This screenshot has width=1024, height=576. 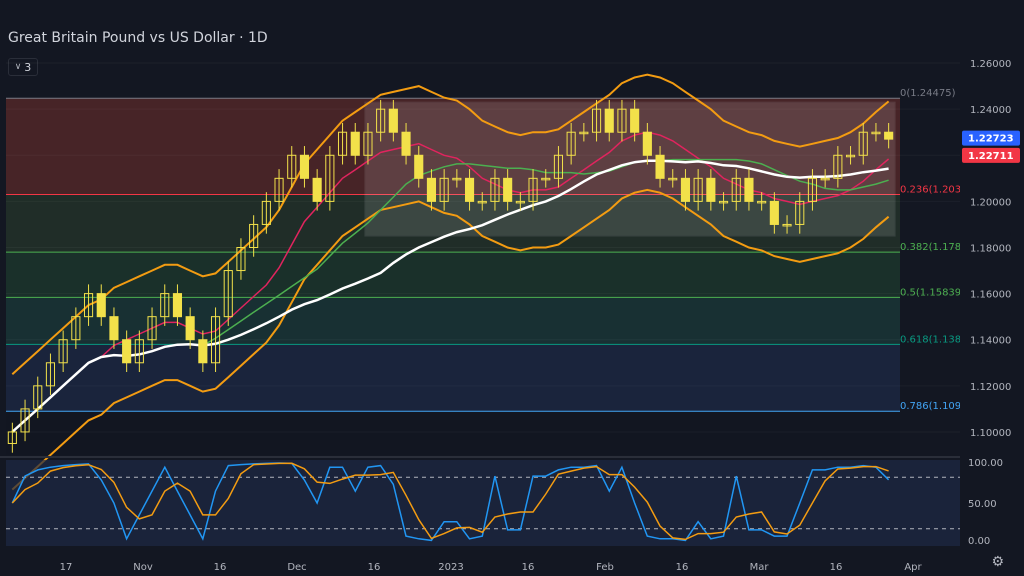 I want to click on stoch-tick-label: 100.00, so click(x=985, y=463).